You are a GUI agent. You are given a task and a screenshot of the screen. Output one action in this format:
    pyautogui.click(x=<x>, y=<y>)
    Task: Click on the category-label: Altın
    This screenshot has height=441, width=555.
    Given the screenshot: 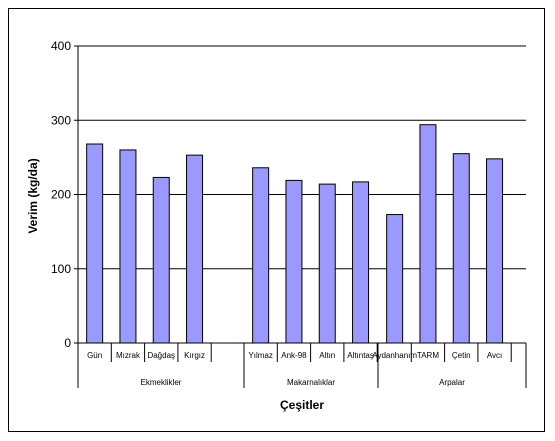 What is the action you would take?
    pyautogui.click(x=327, y=355)
    